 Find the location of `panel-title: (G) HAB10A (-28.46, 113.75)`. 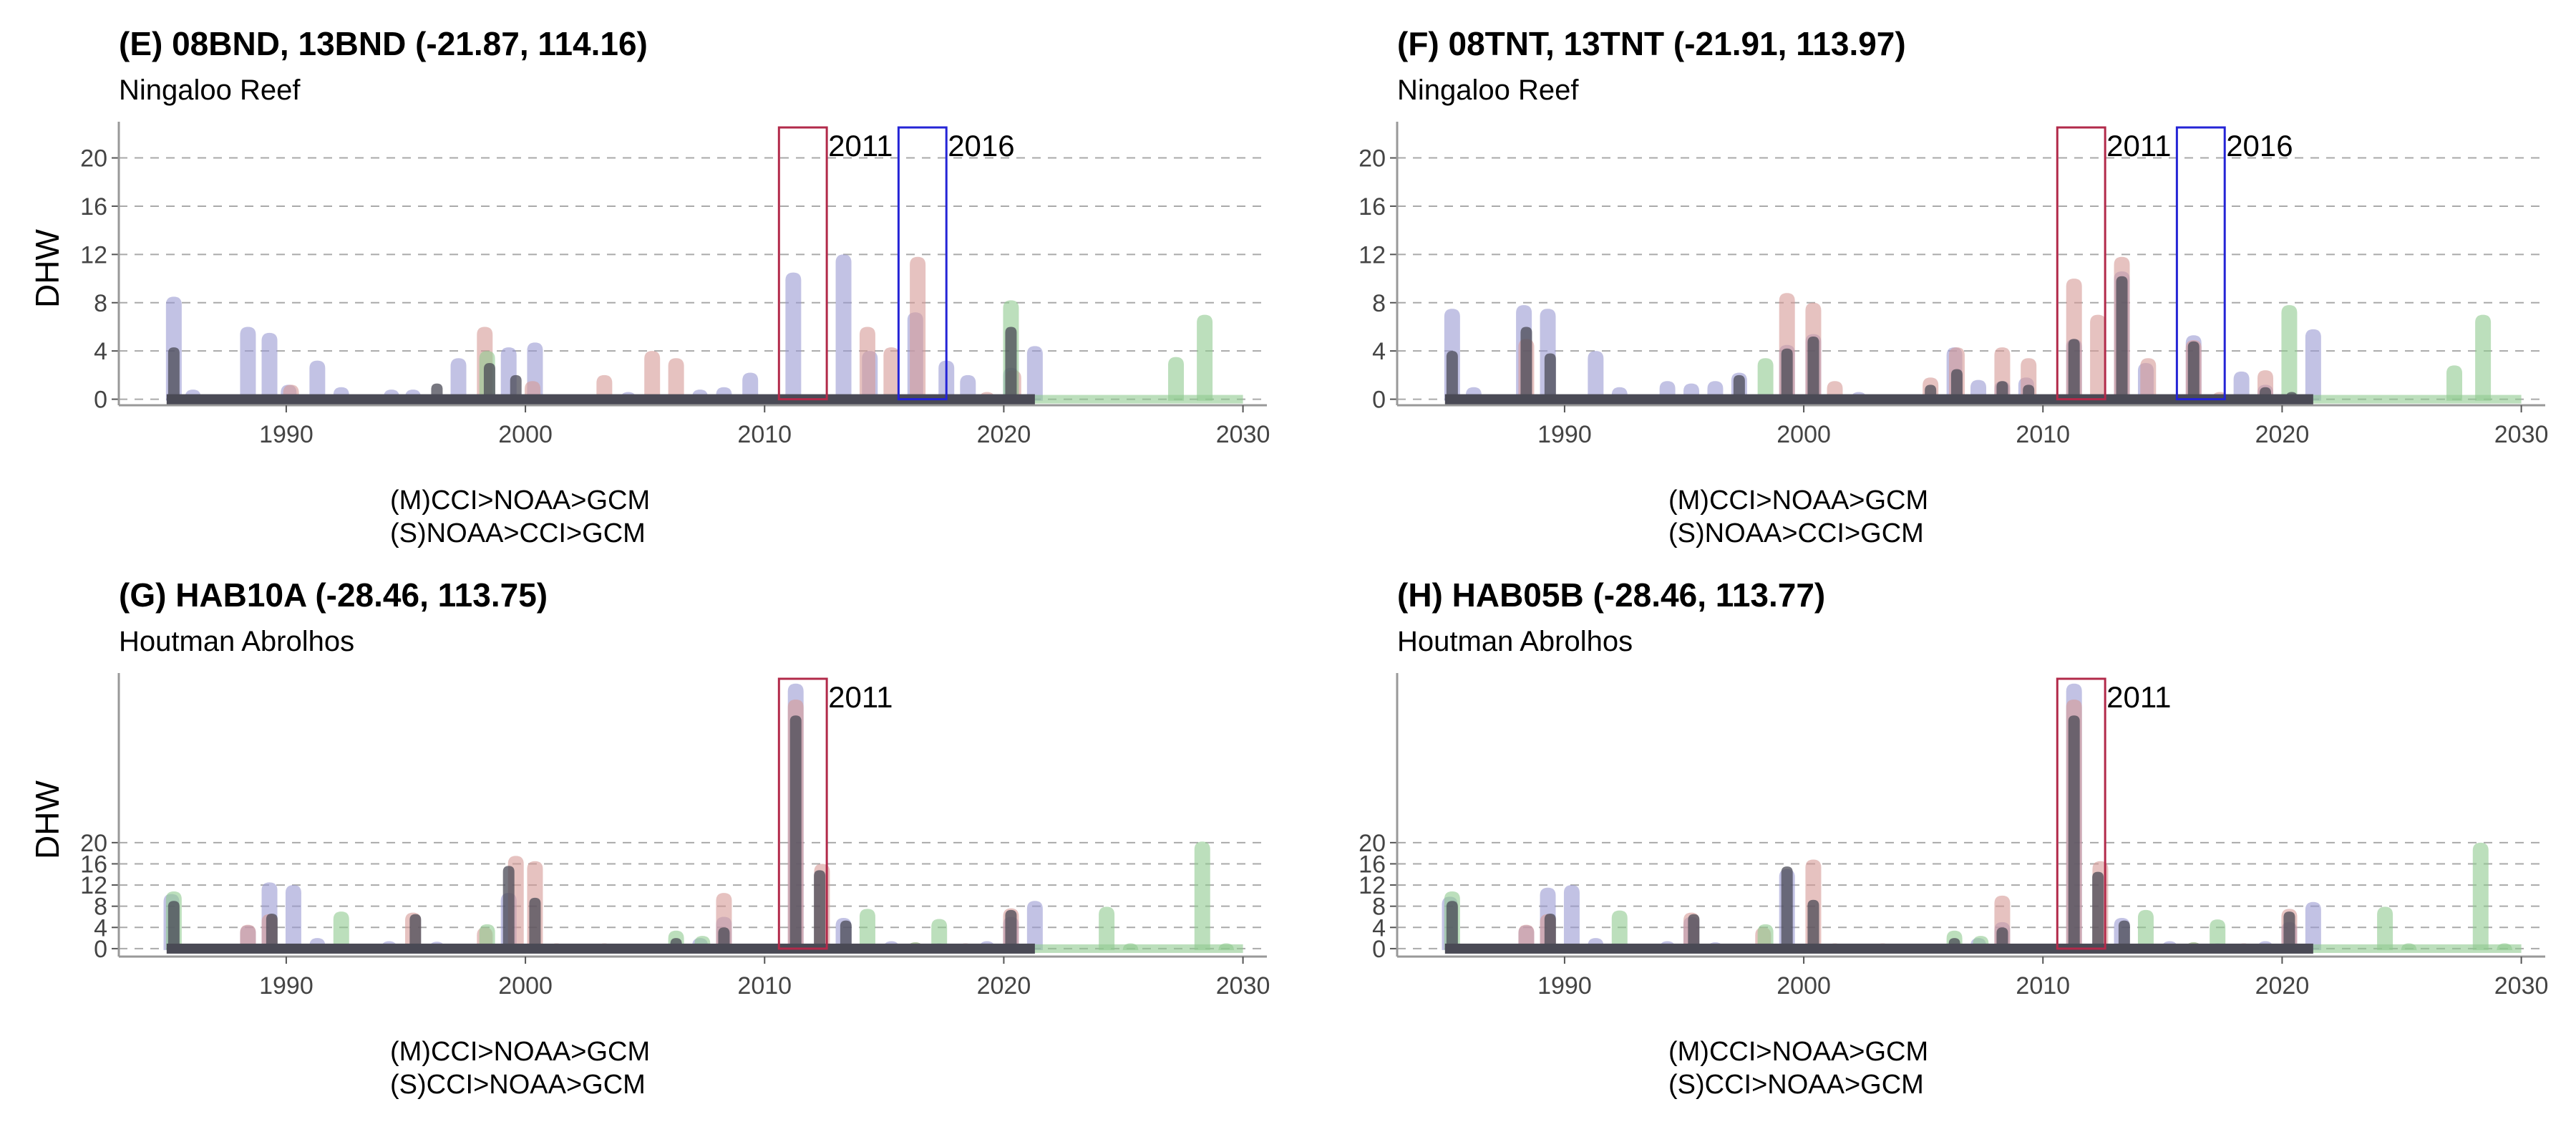

panel-title: (G) HAB10A (-28.46, 113.75) is located at coordinates (333, 595).